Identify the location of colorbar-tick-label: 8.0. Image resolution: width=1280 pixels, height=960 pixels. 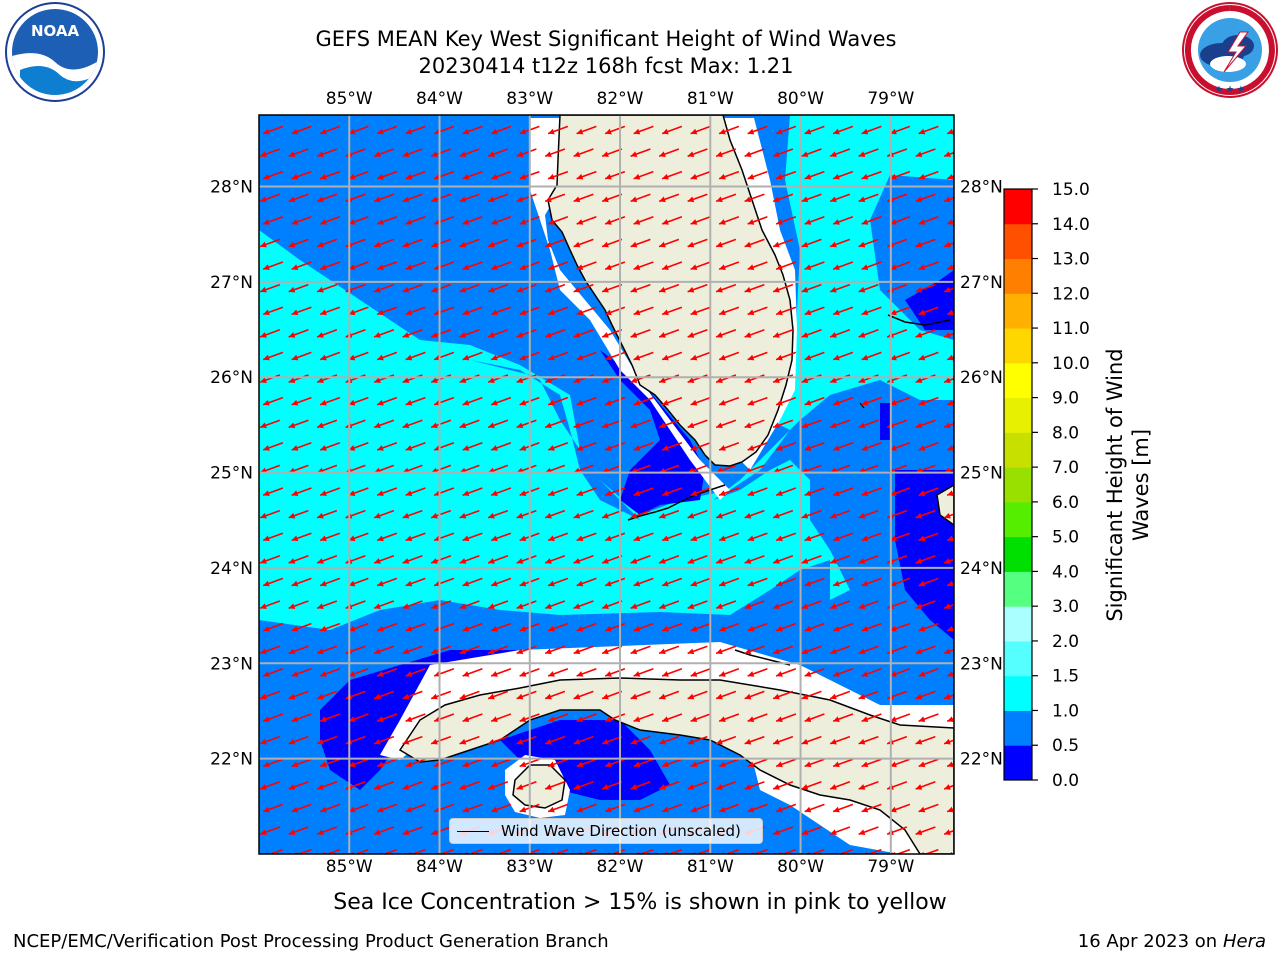
(1065, 433).